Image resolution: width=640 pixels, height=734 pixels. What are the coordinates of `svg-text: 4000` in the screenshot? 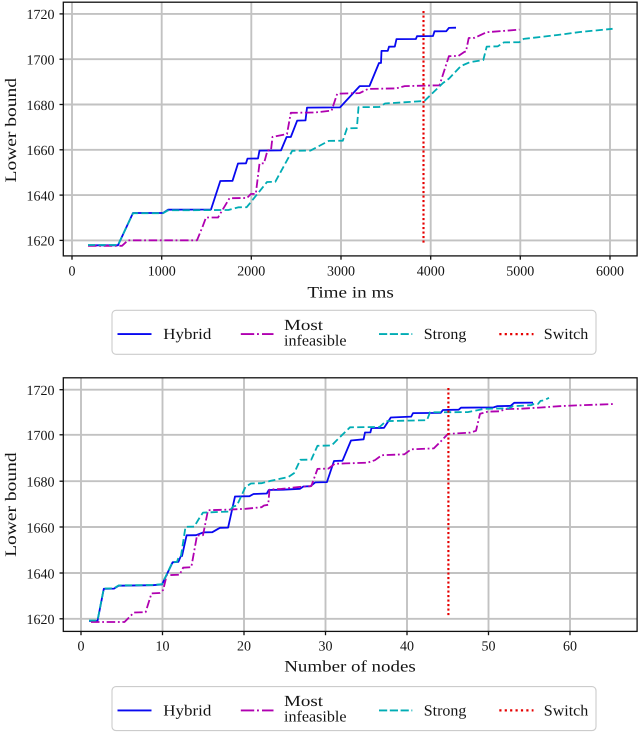 It's located at (431, 271).